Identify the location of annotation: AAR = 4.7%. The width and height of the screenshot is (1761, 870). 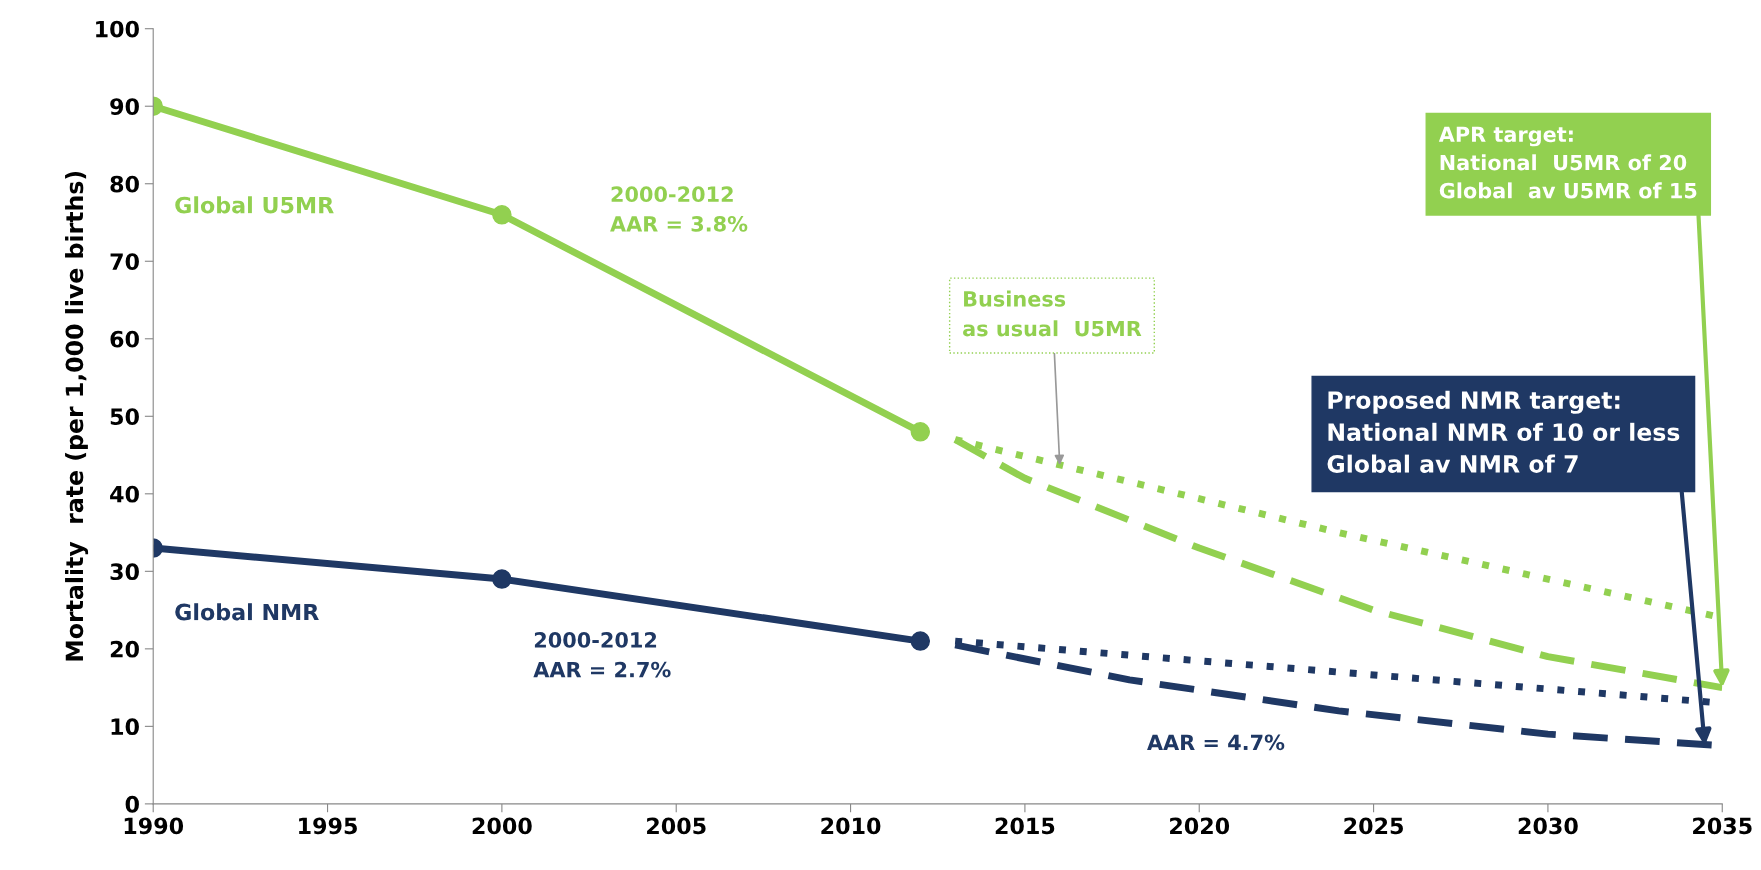
(1216, 742).